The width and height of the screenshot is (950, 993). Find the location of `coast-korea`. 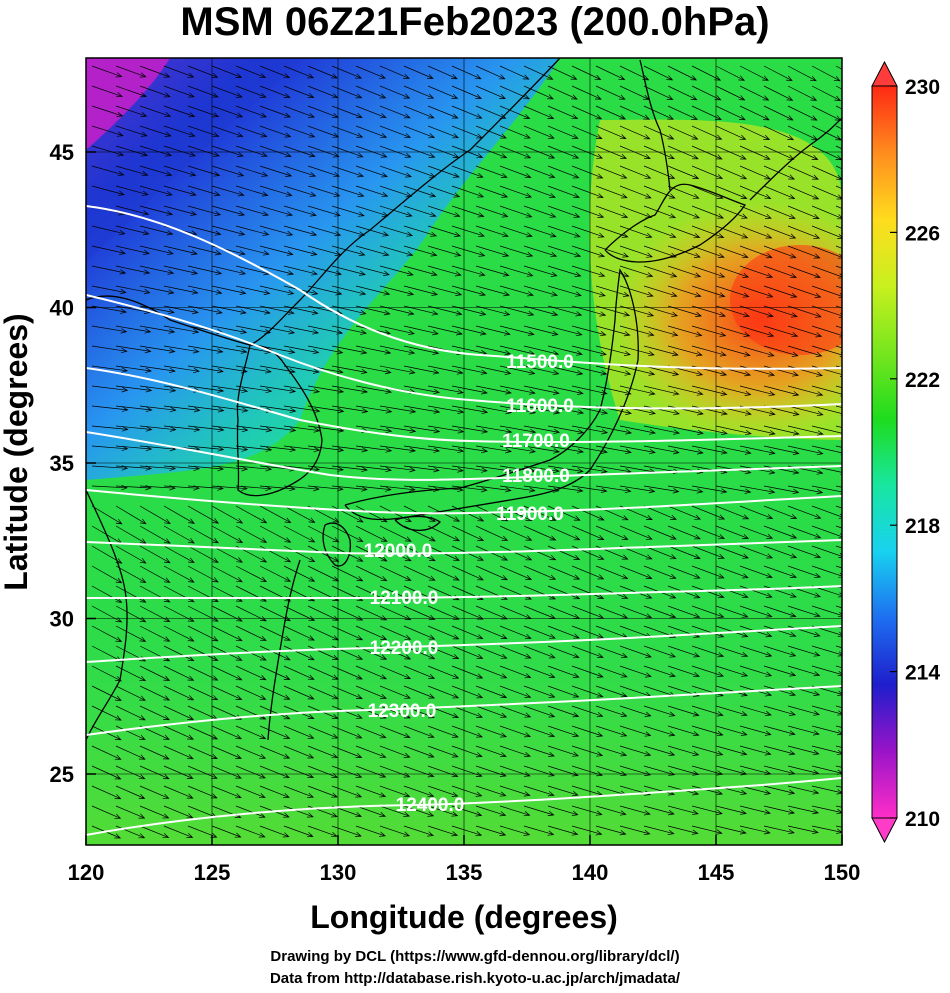

coast-korea is located at coordinates (279, 420).